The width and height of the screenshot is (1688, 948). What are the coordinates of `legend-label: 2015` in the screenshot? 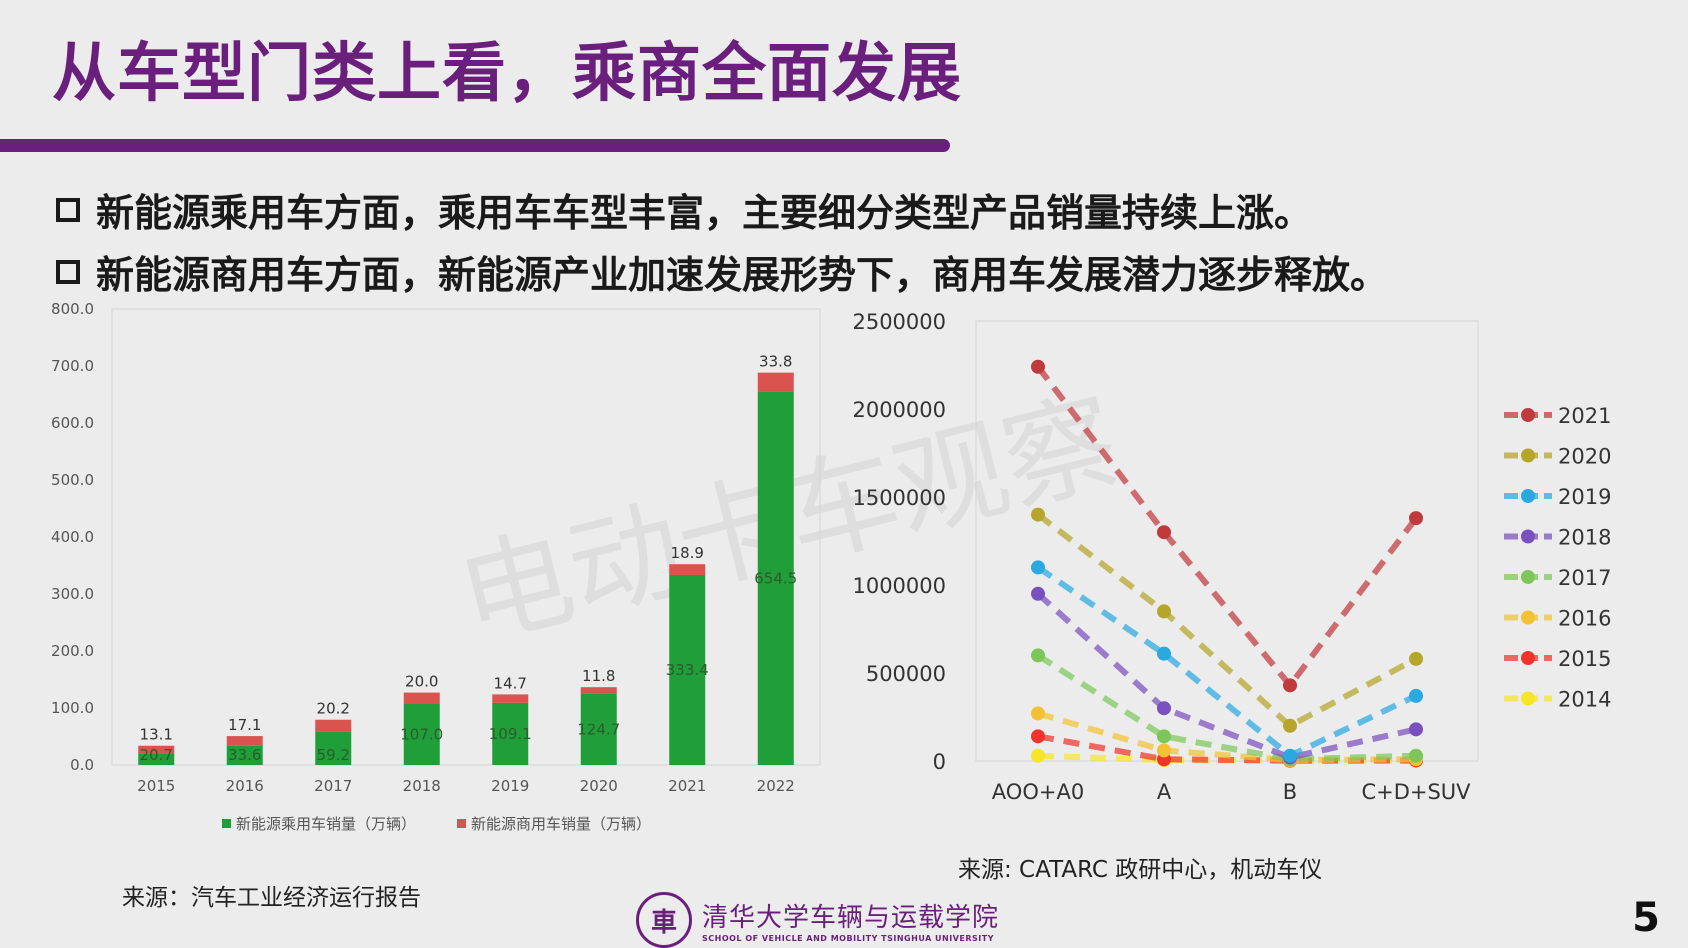 It's located at (1584, 659).